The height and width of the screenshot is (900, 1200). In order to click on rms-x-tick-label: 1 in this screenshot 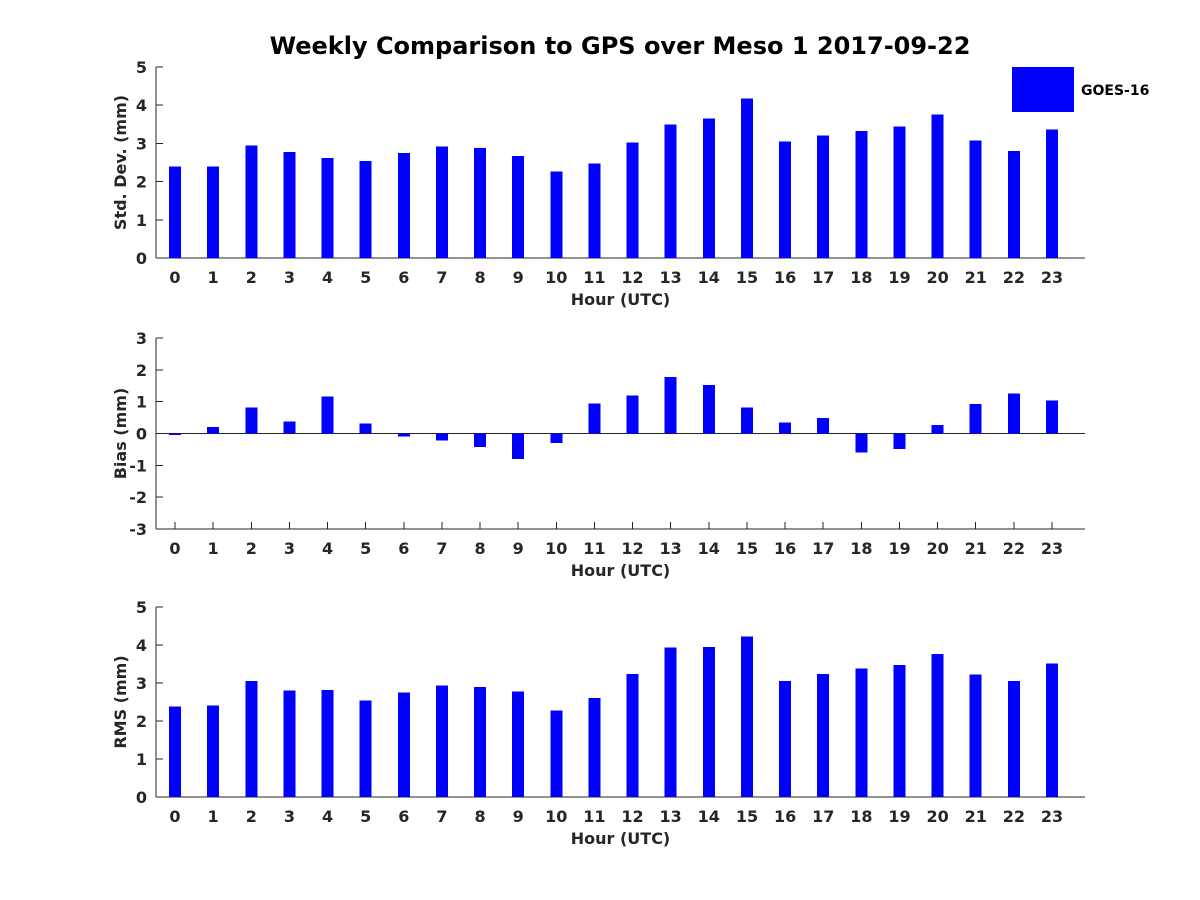, I will do `click(213, 816)`.